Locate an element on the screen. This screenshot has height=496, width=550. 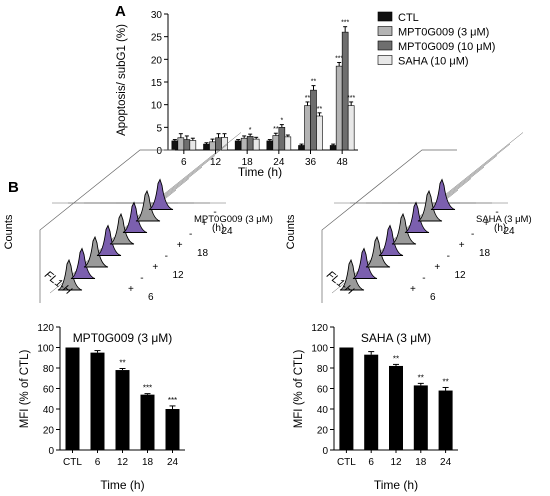
x-tick-label: 48 is located at coordinates (343, 162).